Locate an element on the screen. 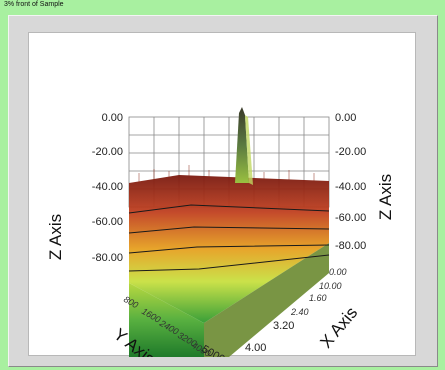 This screenshot has height=370, width=445. z-axis-left: 0.00 -20.00 -40.00 -60.00 -80.00 Z Axis is located at coordinates (84, 188).